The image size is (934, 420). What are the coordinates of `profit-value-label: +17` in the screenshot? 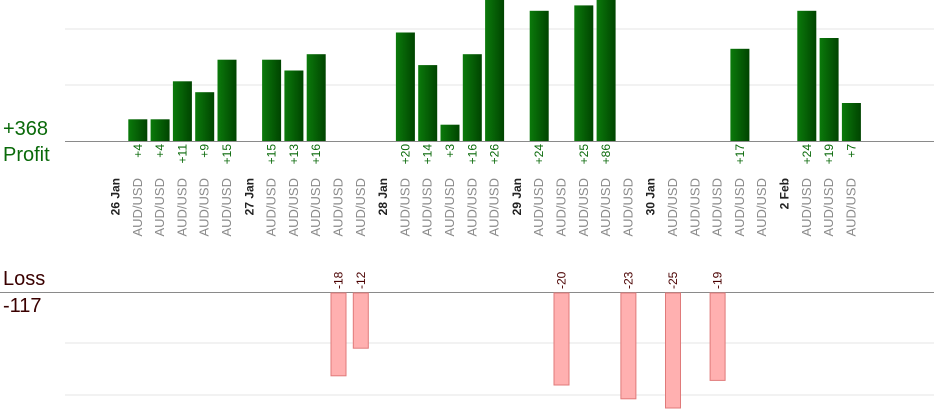 It's located at (740, 154).